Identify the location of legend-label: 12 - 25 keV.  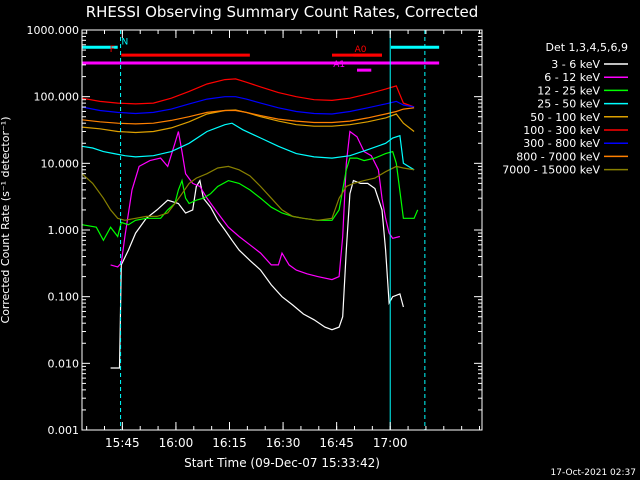
(568, 90).